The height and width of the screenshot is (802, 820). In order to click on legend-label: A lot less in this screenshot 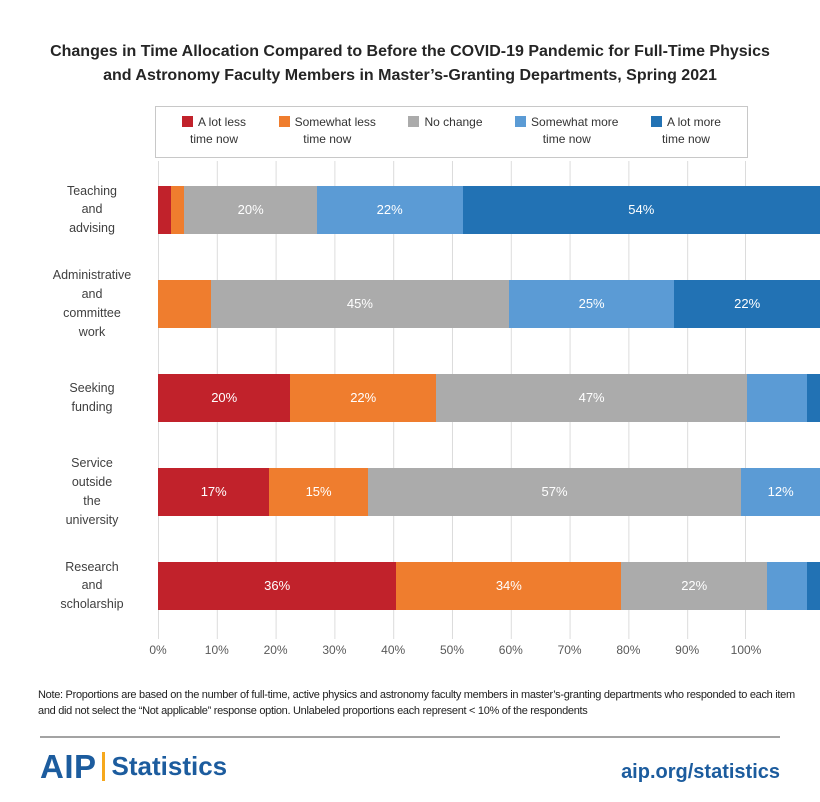, I will do `click(222, 122)`.